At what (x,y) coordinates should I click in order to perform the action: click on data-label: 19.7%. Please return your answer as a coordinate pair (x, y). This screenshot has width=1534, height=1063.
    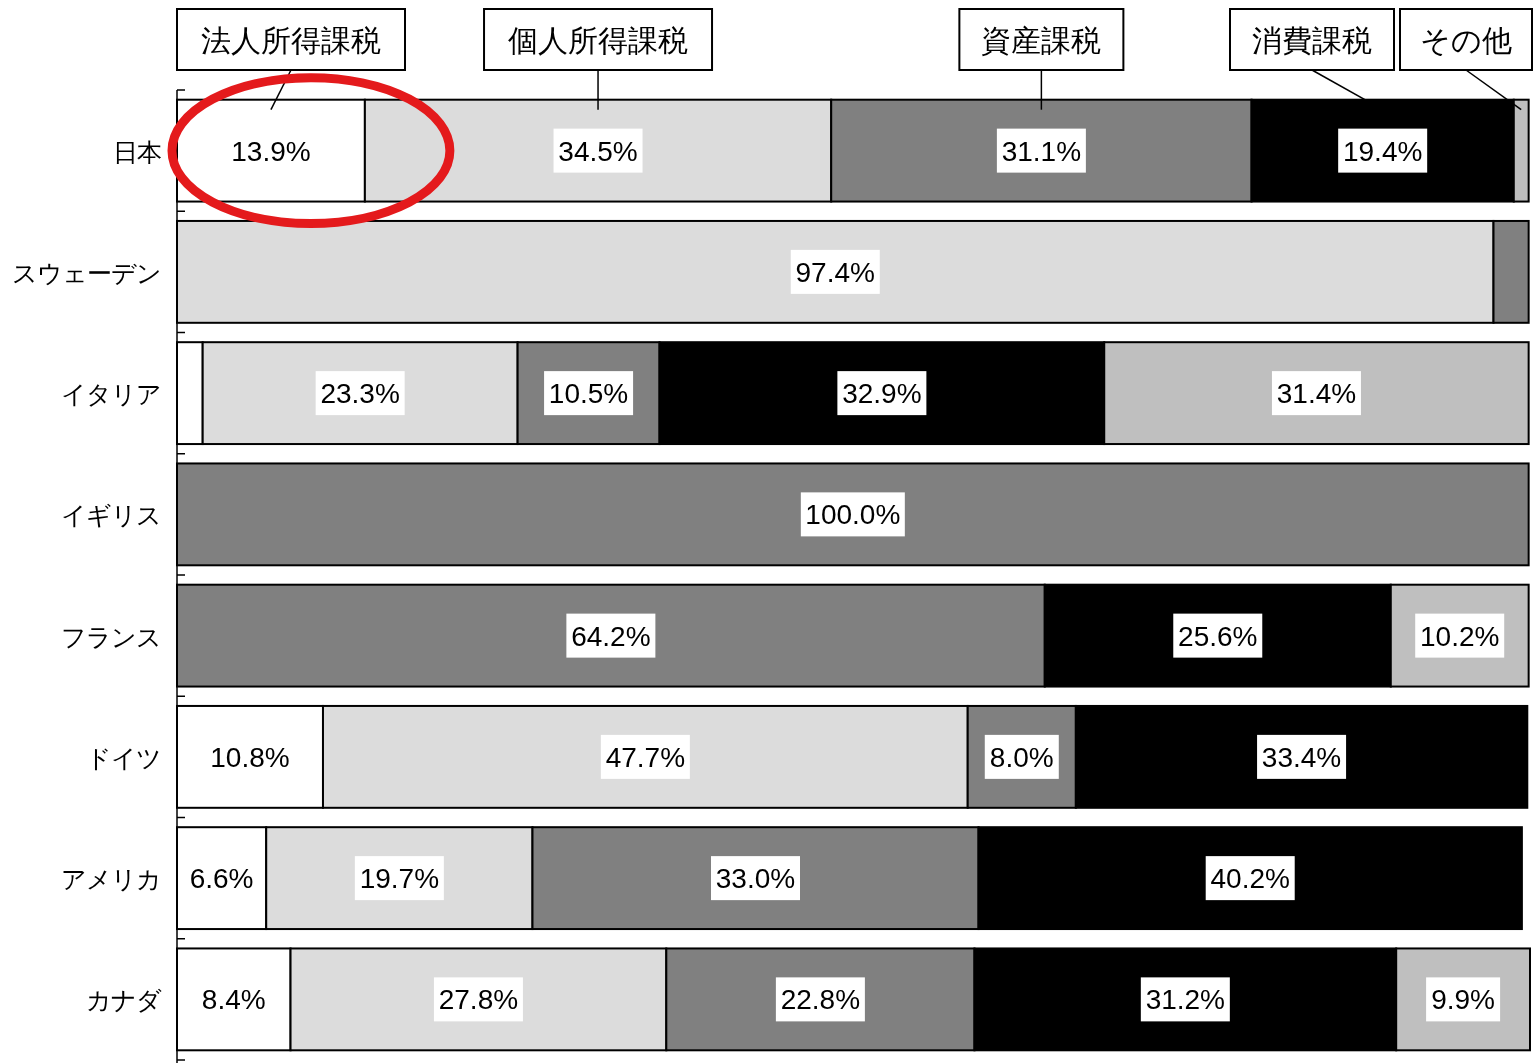
    Looking at the image, I should click on (399, 879).